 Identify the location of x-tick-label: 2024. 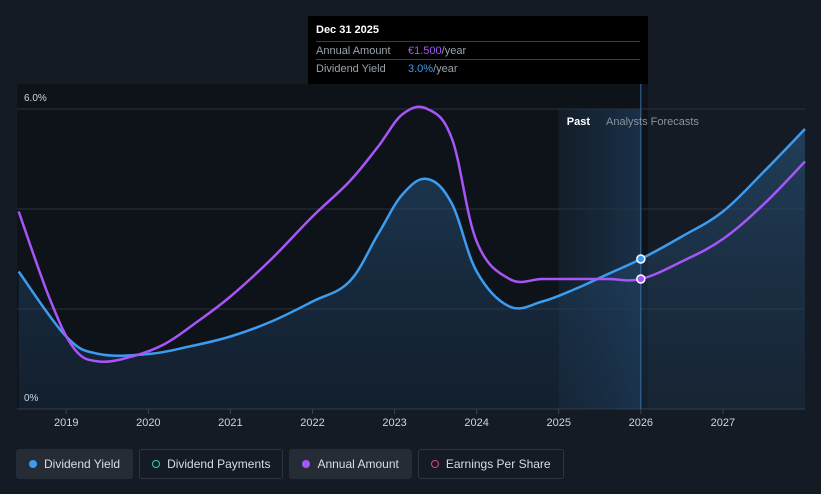
(476, 423).